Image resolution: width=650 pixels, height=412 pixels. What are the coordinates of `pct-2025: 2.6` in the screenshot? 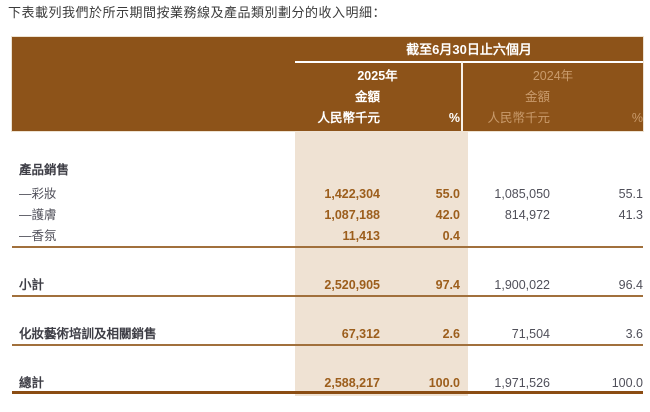 It's located at (451, 334).